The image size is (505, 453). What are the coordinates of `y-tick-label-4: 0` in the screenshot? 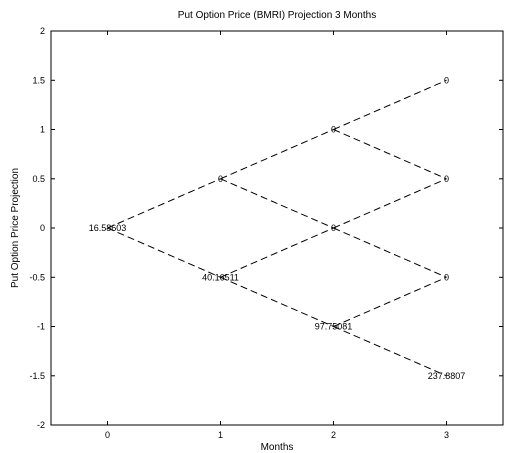 It's located at (42, 228).